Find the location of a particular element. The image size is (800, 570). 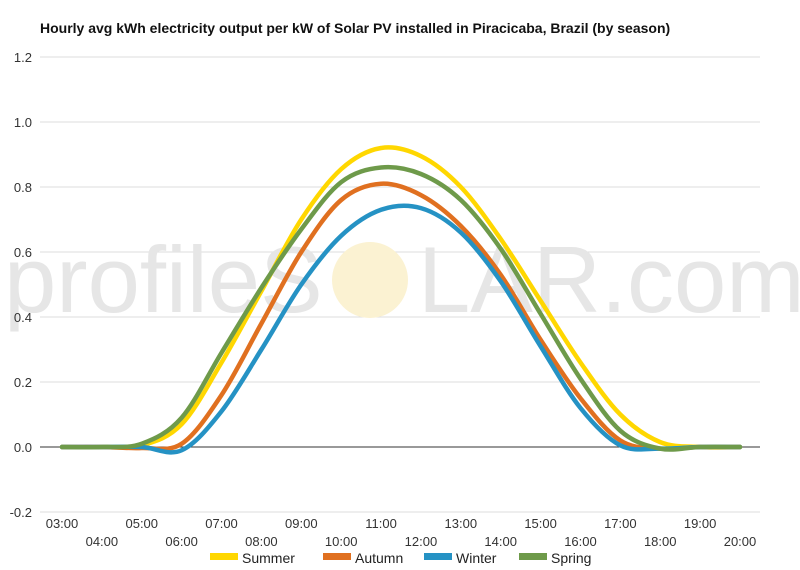

x-tick-label: 16:00 is located at coordinates (580, 541).